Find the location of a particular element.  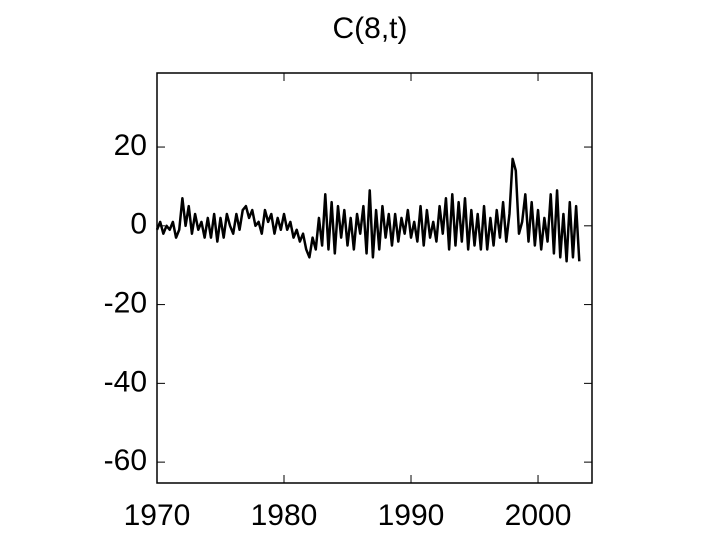

y-tick-label: -20 is located at coordinates (125, 303).